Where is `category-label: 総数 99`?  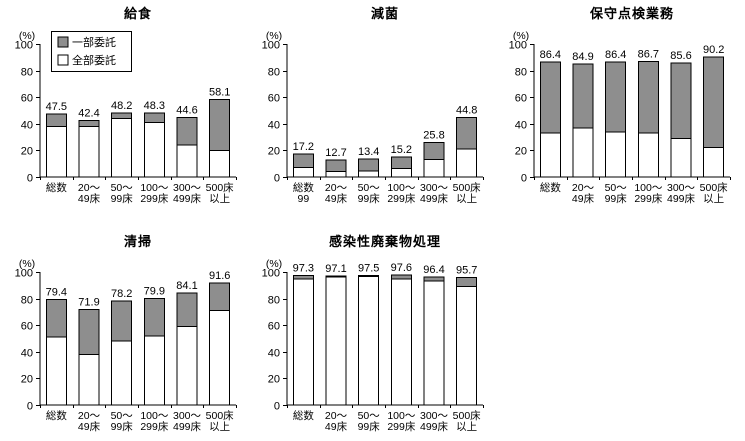 category-label: 総数 99 is located at coordinates (303, 193).